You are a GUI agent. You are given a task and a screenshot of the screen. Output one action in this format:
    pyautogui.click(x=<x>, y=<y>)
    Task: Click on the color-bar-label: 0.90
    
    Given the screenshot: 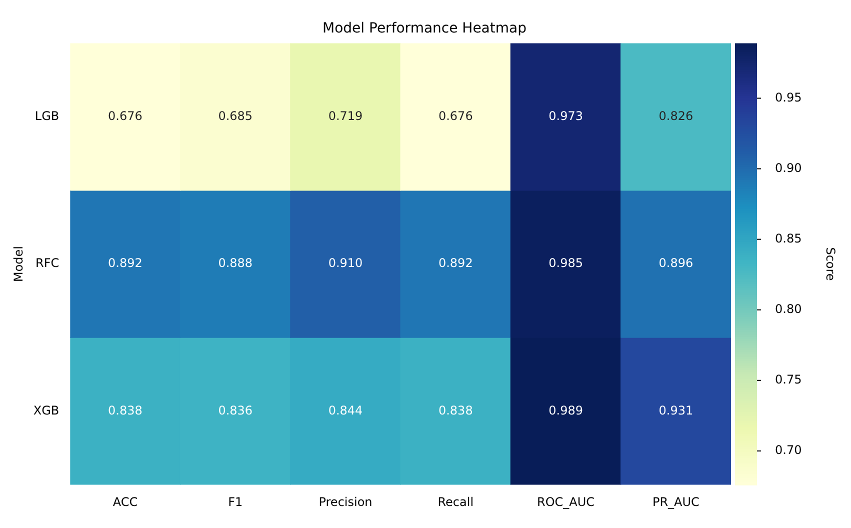 What is the action you would take?
    pyautogui.click(x=788, y=167)
    